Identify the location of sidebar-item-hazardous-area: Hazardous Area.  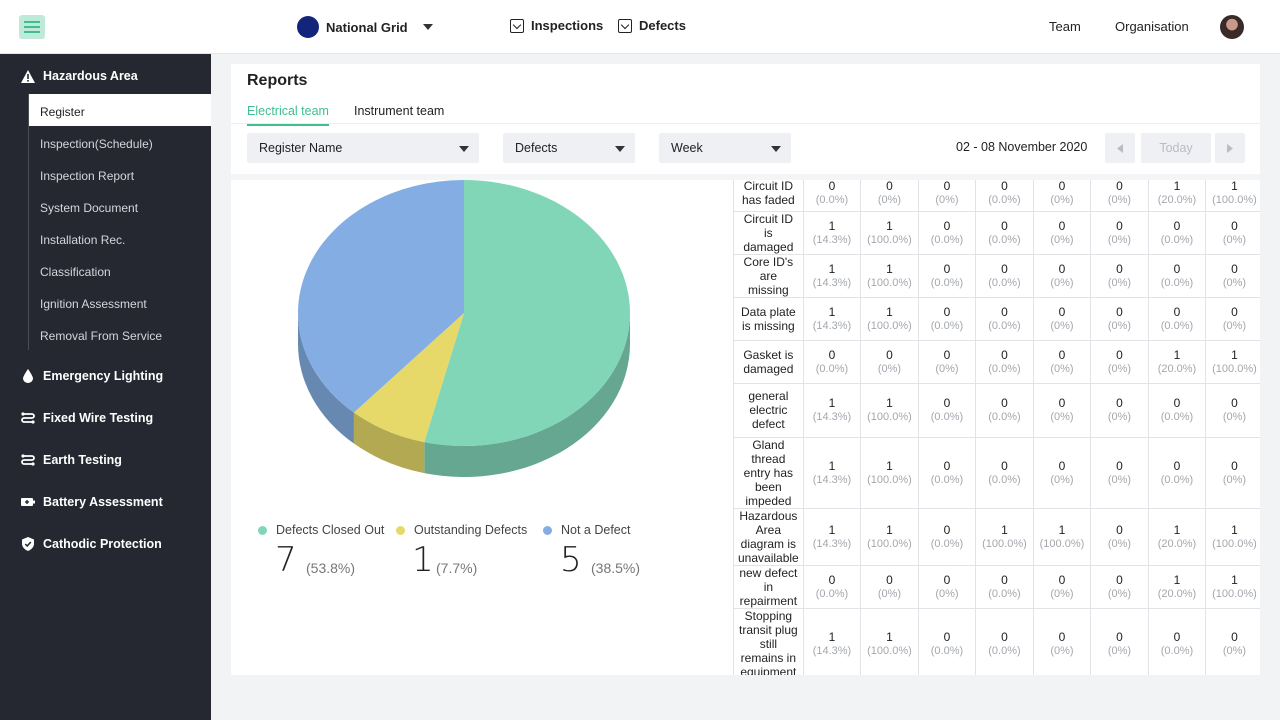
(105, 76).